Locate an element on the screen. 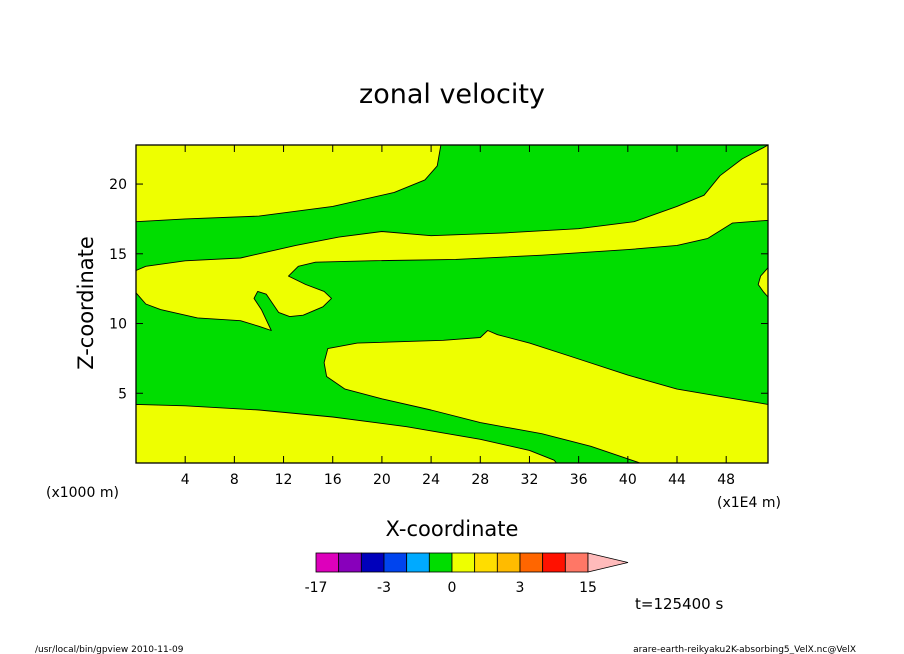 Image resolution: width=904 pixels, height=654 pixels. program-info: /usr/local/bin/gpview 2010-11-09 is located at coordinates (109, 649).